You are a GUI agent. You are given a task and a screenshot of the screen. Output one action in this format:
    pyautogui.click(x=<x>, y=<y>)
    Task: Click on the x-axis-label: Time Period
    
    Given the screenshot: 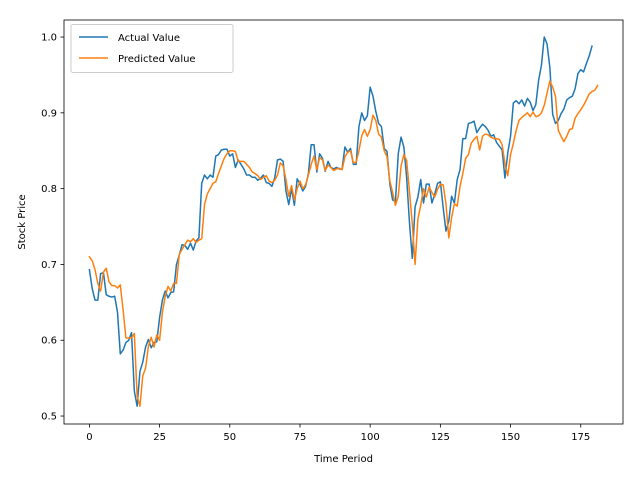 What is the action you would take?
    pyautogui.click(x=343, y=459)
    